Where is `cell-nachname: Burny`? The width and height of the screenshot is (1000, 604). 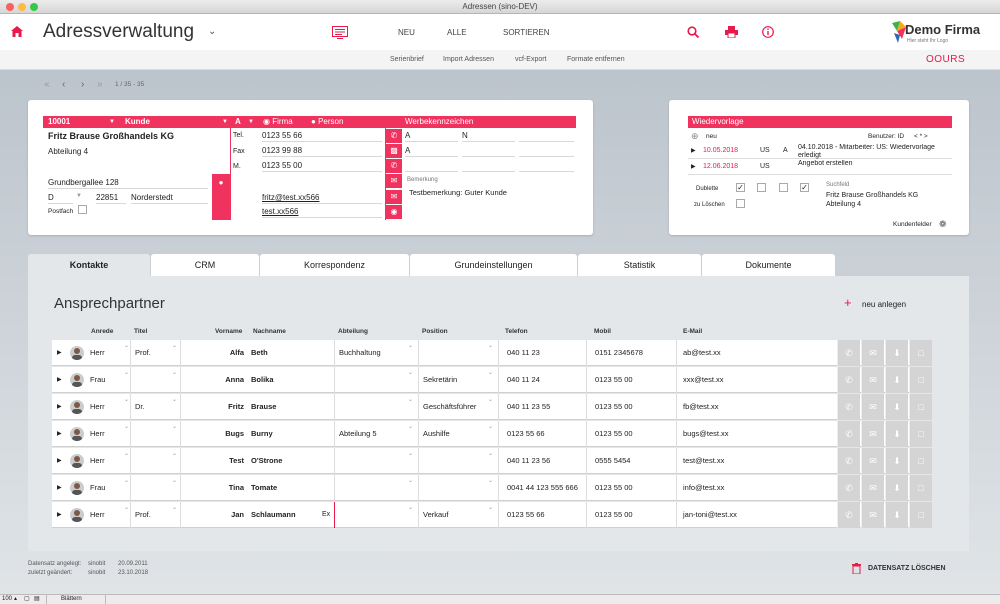
cell-nachname: Burny is located at coordinates (262, 433).